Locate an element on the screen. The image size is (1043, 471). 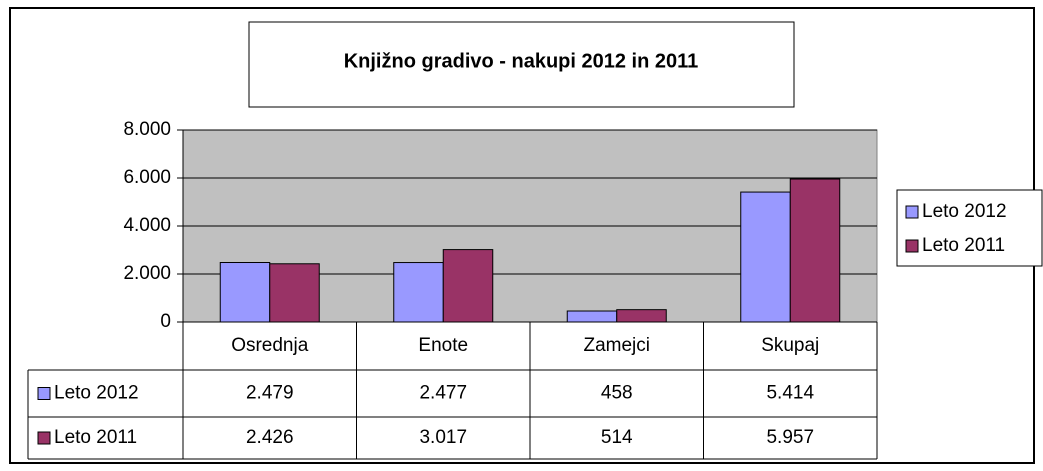
y-tick-label: 8.000 is located at coordinates (147, 129).